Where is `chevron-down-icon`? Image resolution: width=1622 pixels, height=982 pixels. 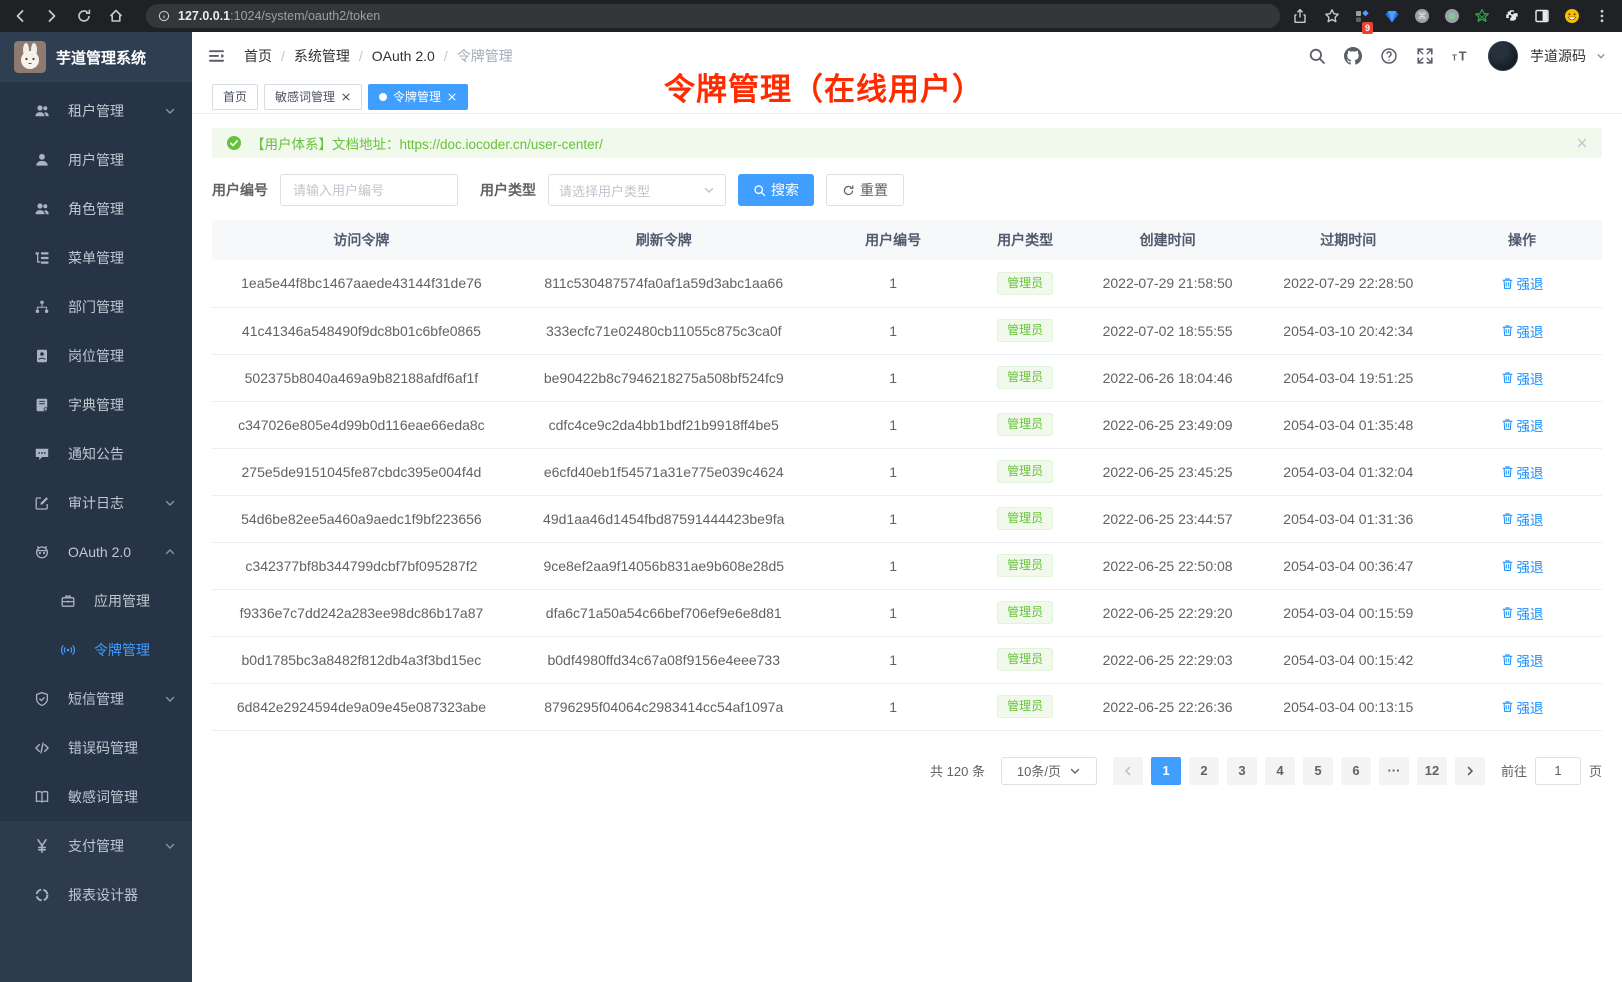 chevron-down-icon is located at coordinates (1075, 771).